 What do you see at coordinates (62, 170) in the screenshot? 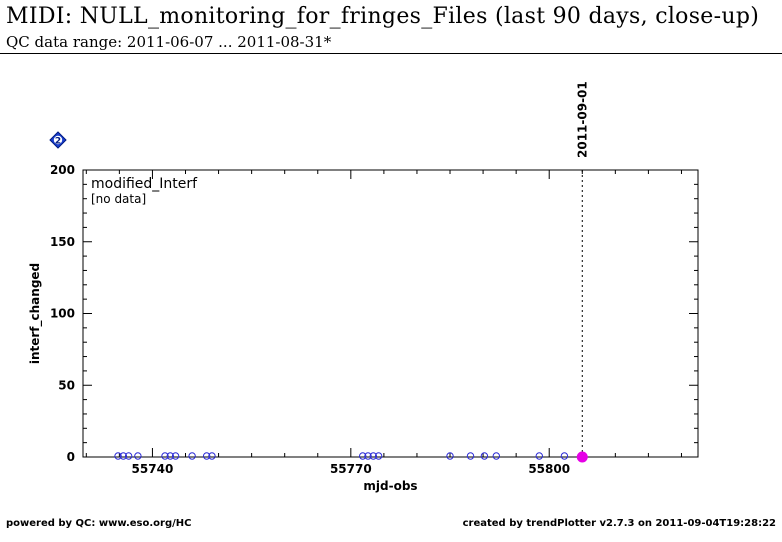
I see `y-tick-label: 200` at bounding box center [62, 170].